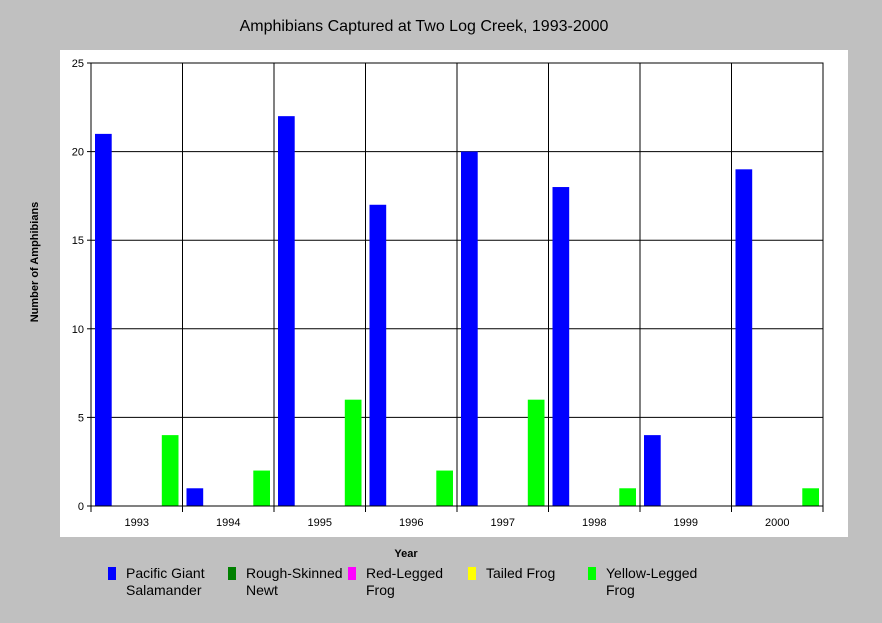 Image resolution: width=882 pixels, height=623 pixels. What do you see at coordinates (165, 581) in the screenshot?
I see `legend-label: Pacific Giant Salamander` at bounding box center [165, 581].